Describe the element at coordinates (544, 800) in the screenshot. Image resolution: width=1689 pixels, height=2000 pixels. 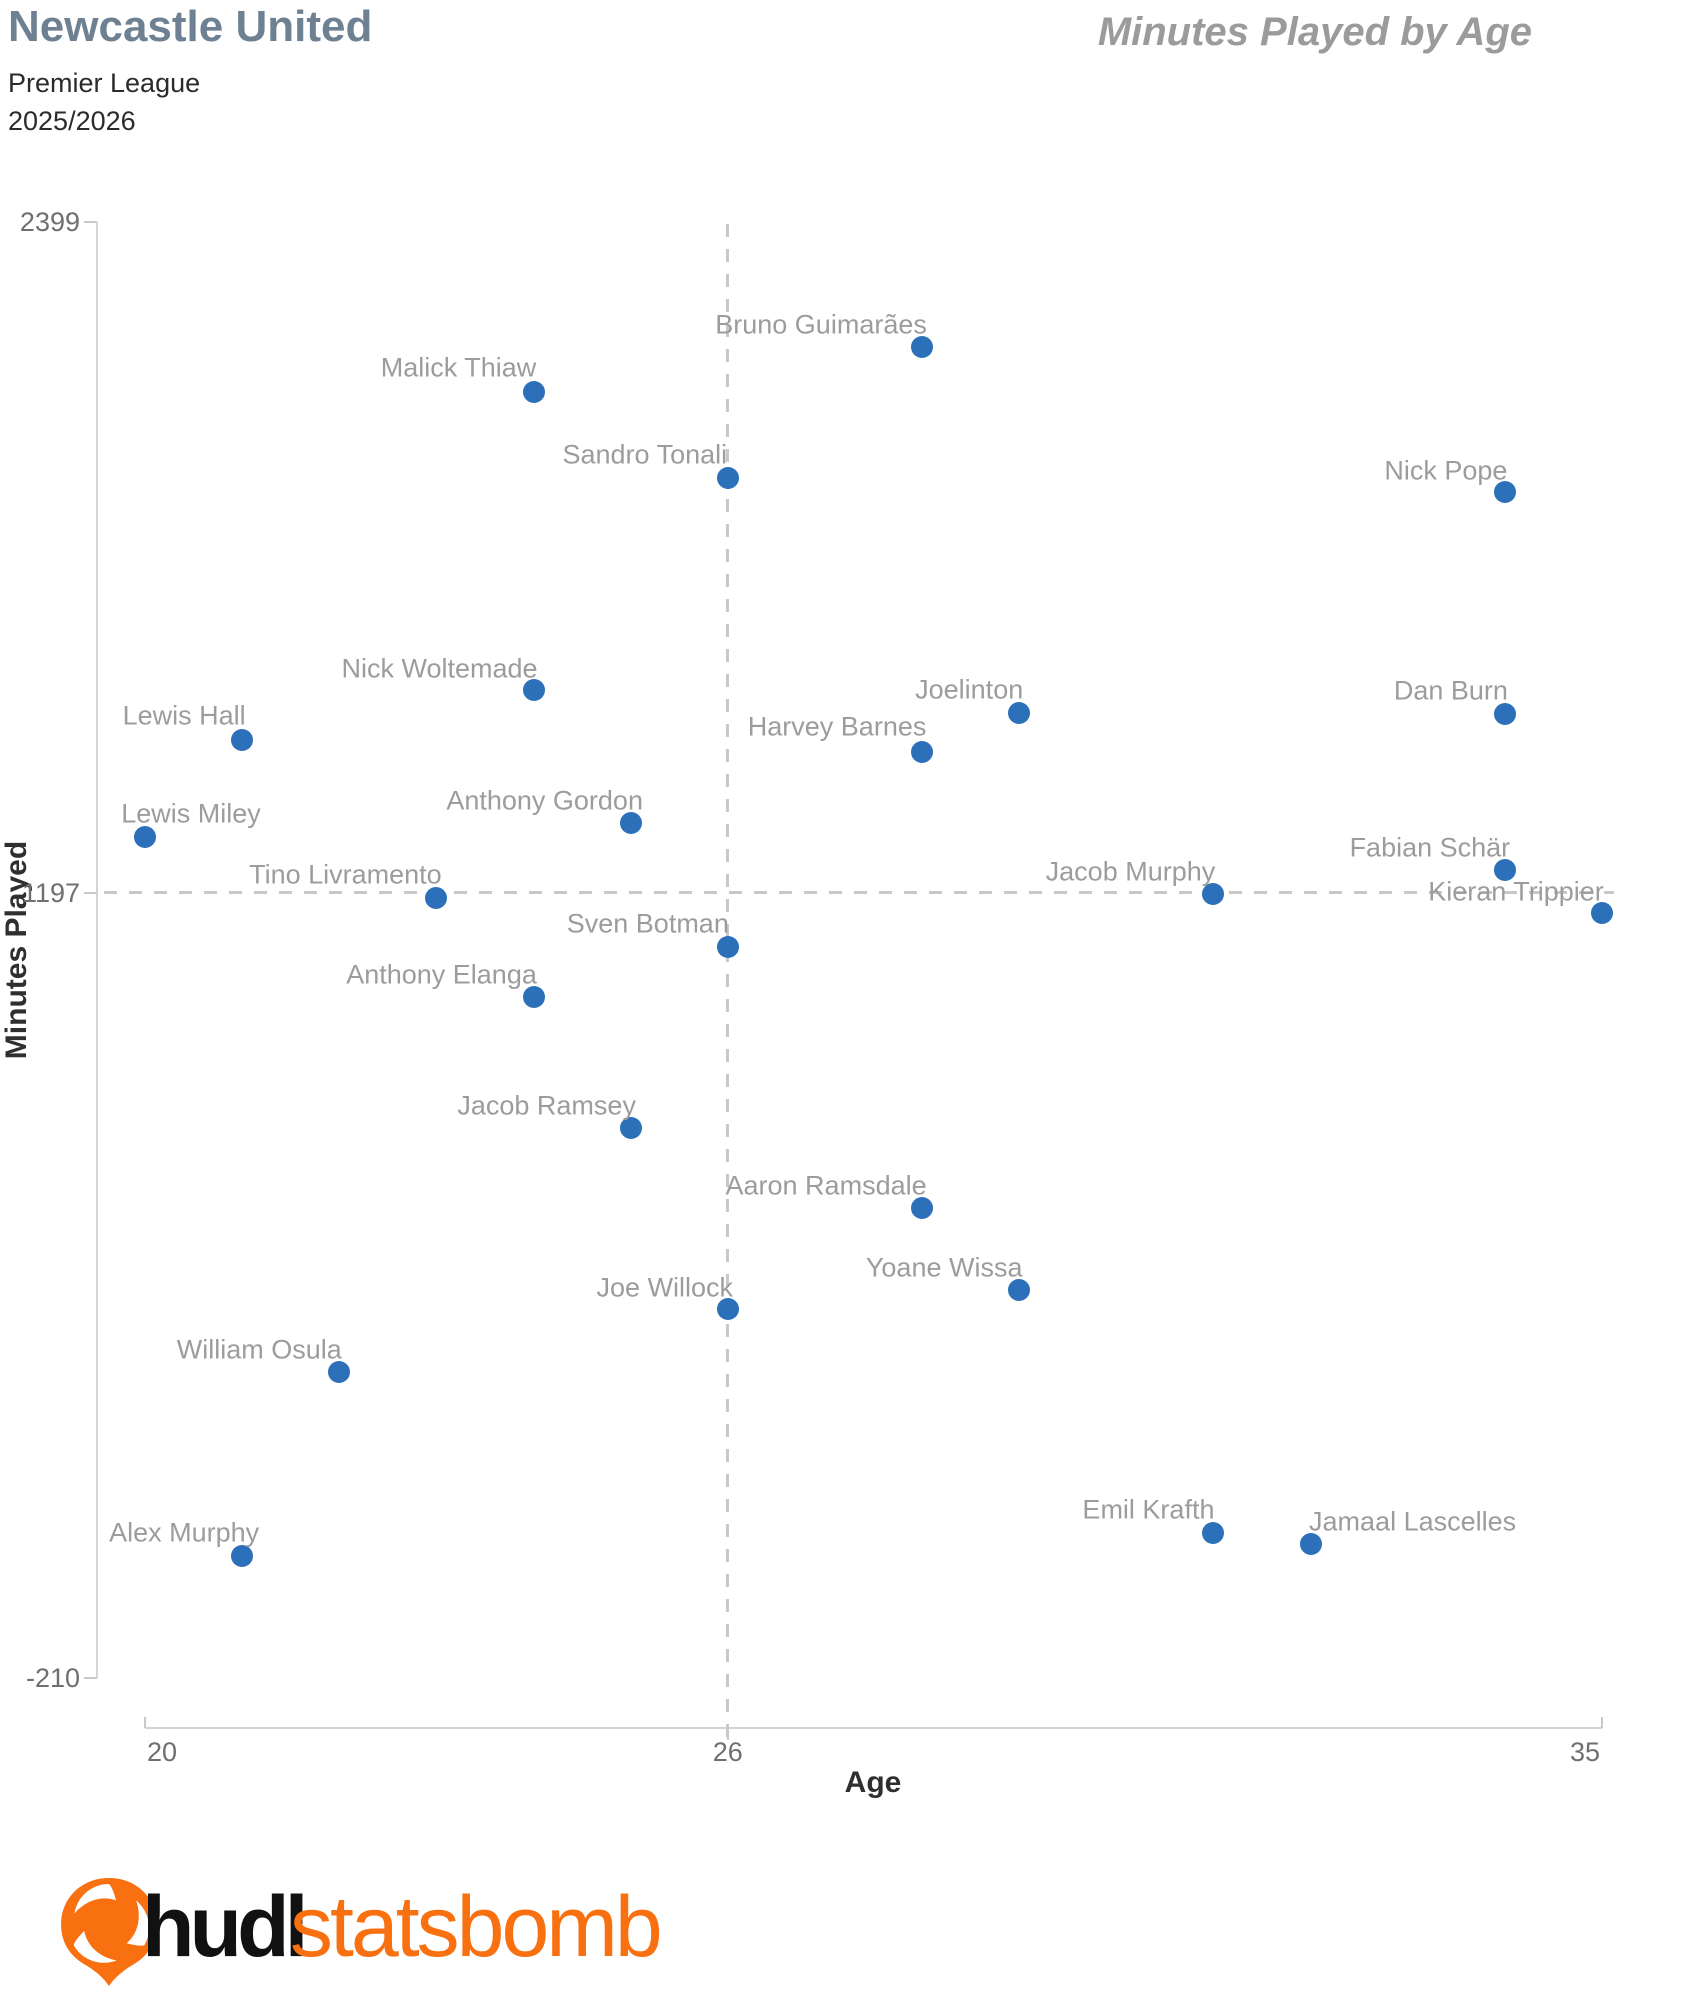
I see `player-label: Anthony Gordon` at that location.